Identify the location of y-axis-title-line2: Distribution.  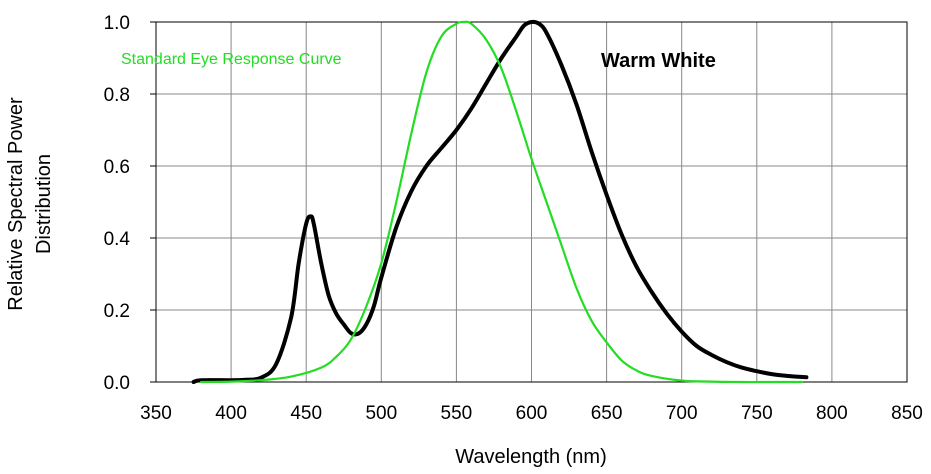
(44, 204).